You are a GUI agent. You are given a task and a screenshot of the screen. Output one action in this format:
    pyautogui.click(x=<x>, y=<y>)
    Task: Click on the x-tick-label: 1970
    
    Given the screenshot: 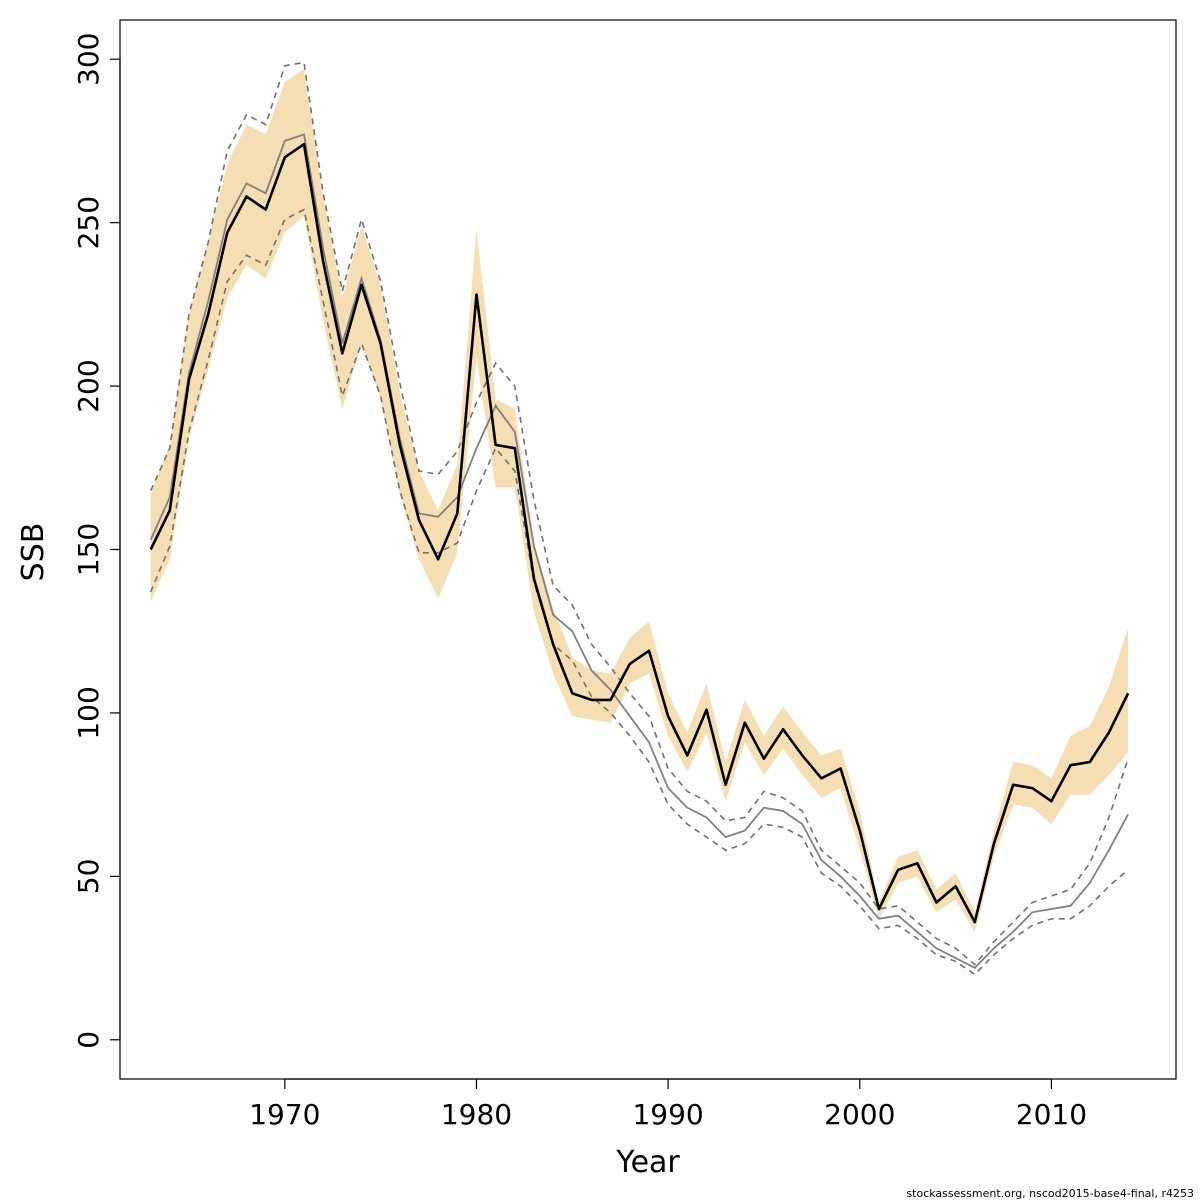 What is the action you would take?
    pyautogui.click(x=284, y=1114)
    